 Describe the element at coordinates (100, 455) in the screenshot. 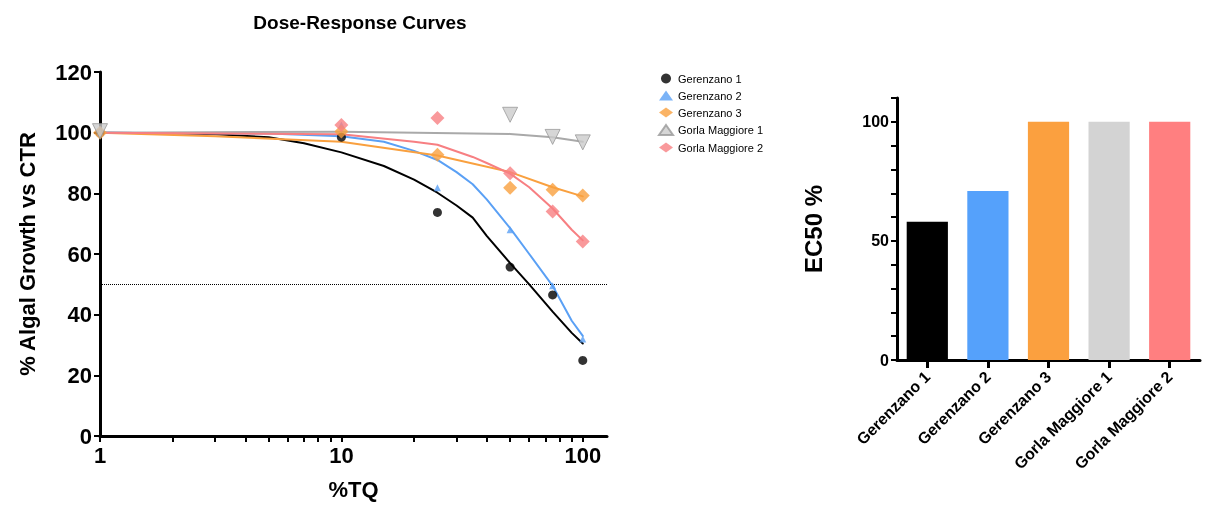

I see `x-tick-label: 1` at that location.